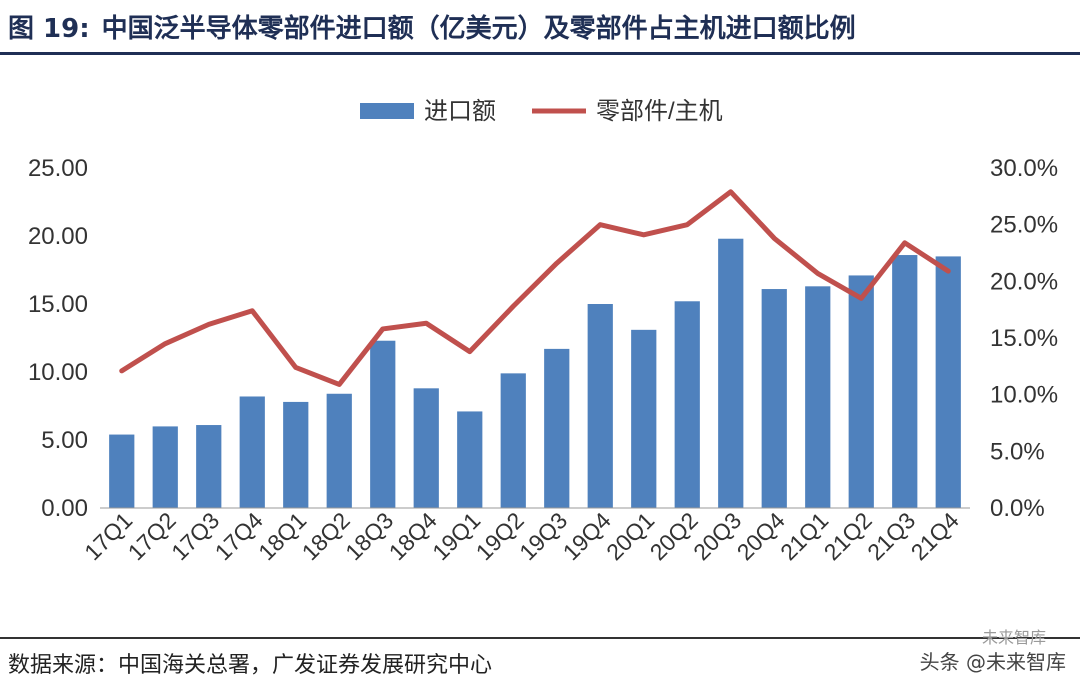  Describe the element at coordinates (630, 536) in the screenshot. I see `x-tick-label: 20Q1` at that location.